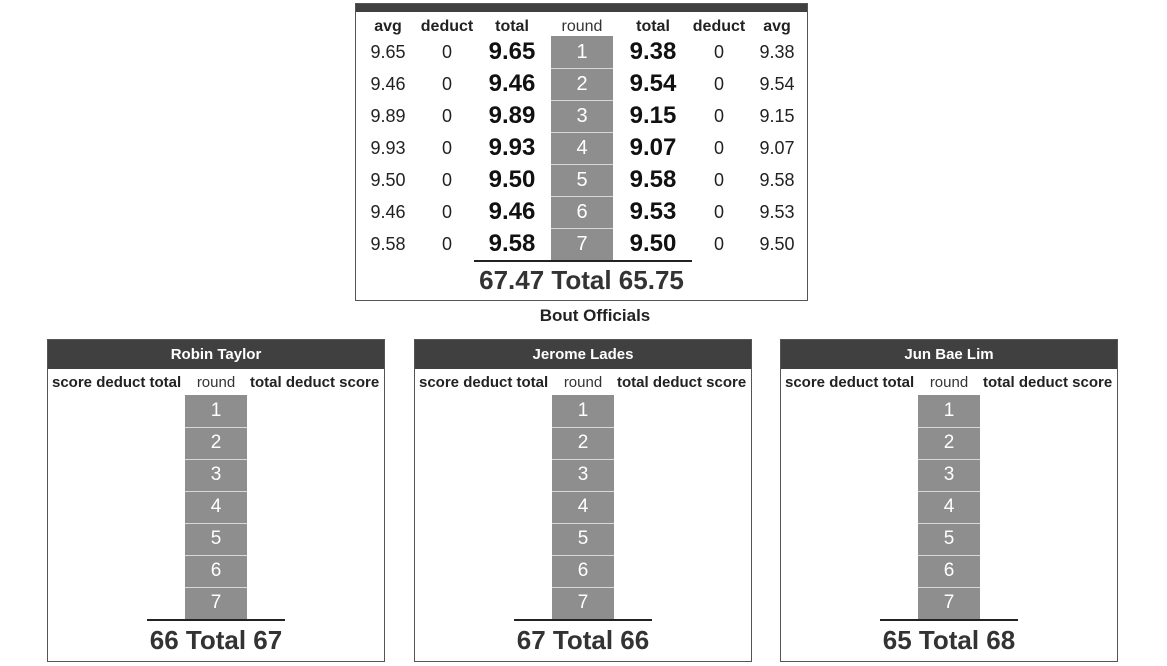 This screenshot has width=1167, height=666. I want to click on round-number: 3, so click(582, 116).